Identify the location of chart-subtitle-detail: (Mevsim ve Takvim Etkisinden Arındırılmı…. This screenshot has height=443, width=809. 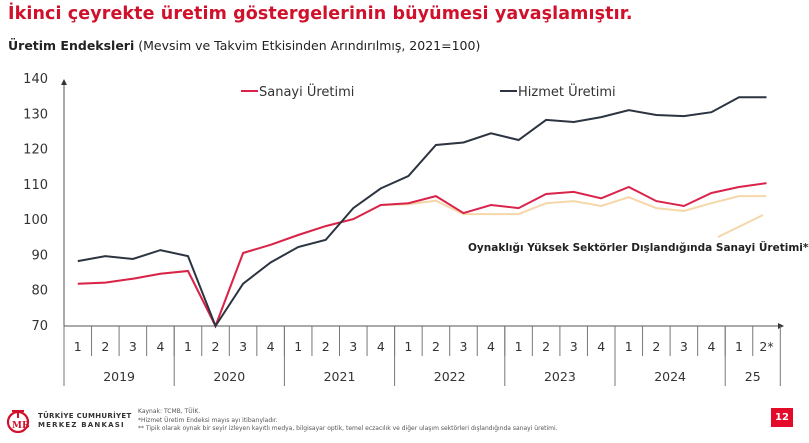
(307, 45).